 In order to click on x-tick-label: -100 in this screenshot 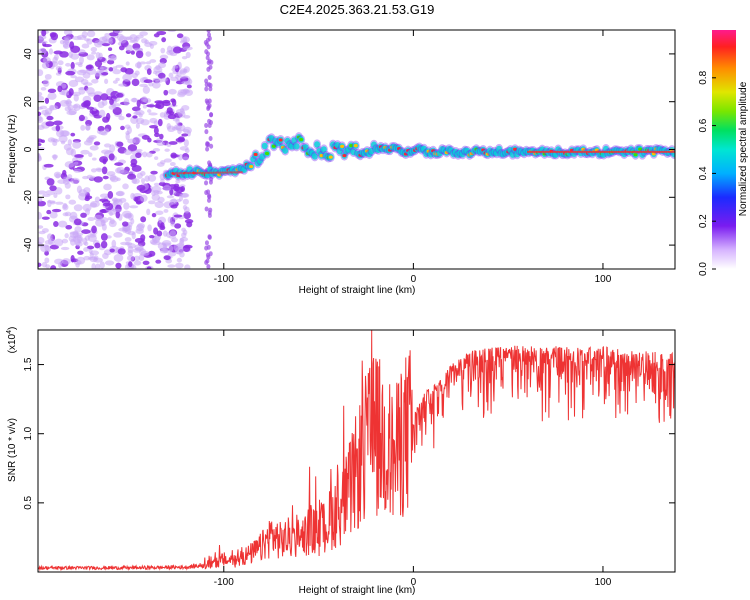, I will do `click(224, 279)`.